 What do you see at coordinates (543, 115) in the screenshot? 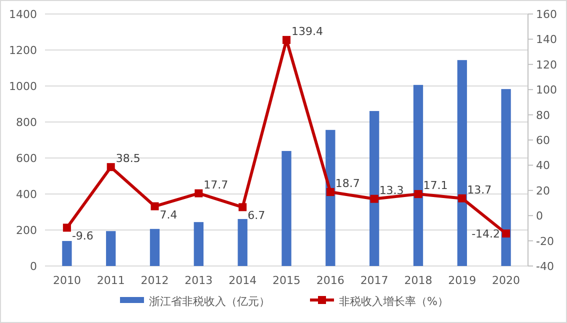
I see `y2-tick-label: 80` at bounding box center [543, 115].